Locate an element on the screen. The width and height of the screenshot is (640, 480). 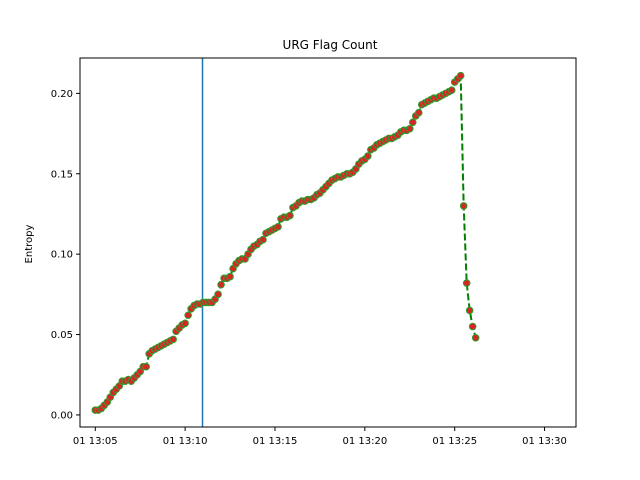
y-tick-label: 0.00 is located at coordinates (62, 415).